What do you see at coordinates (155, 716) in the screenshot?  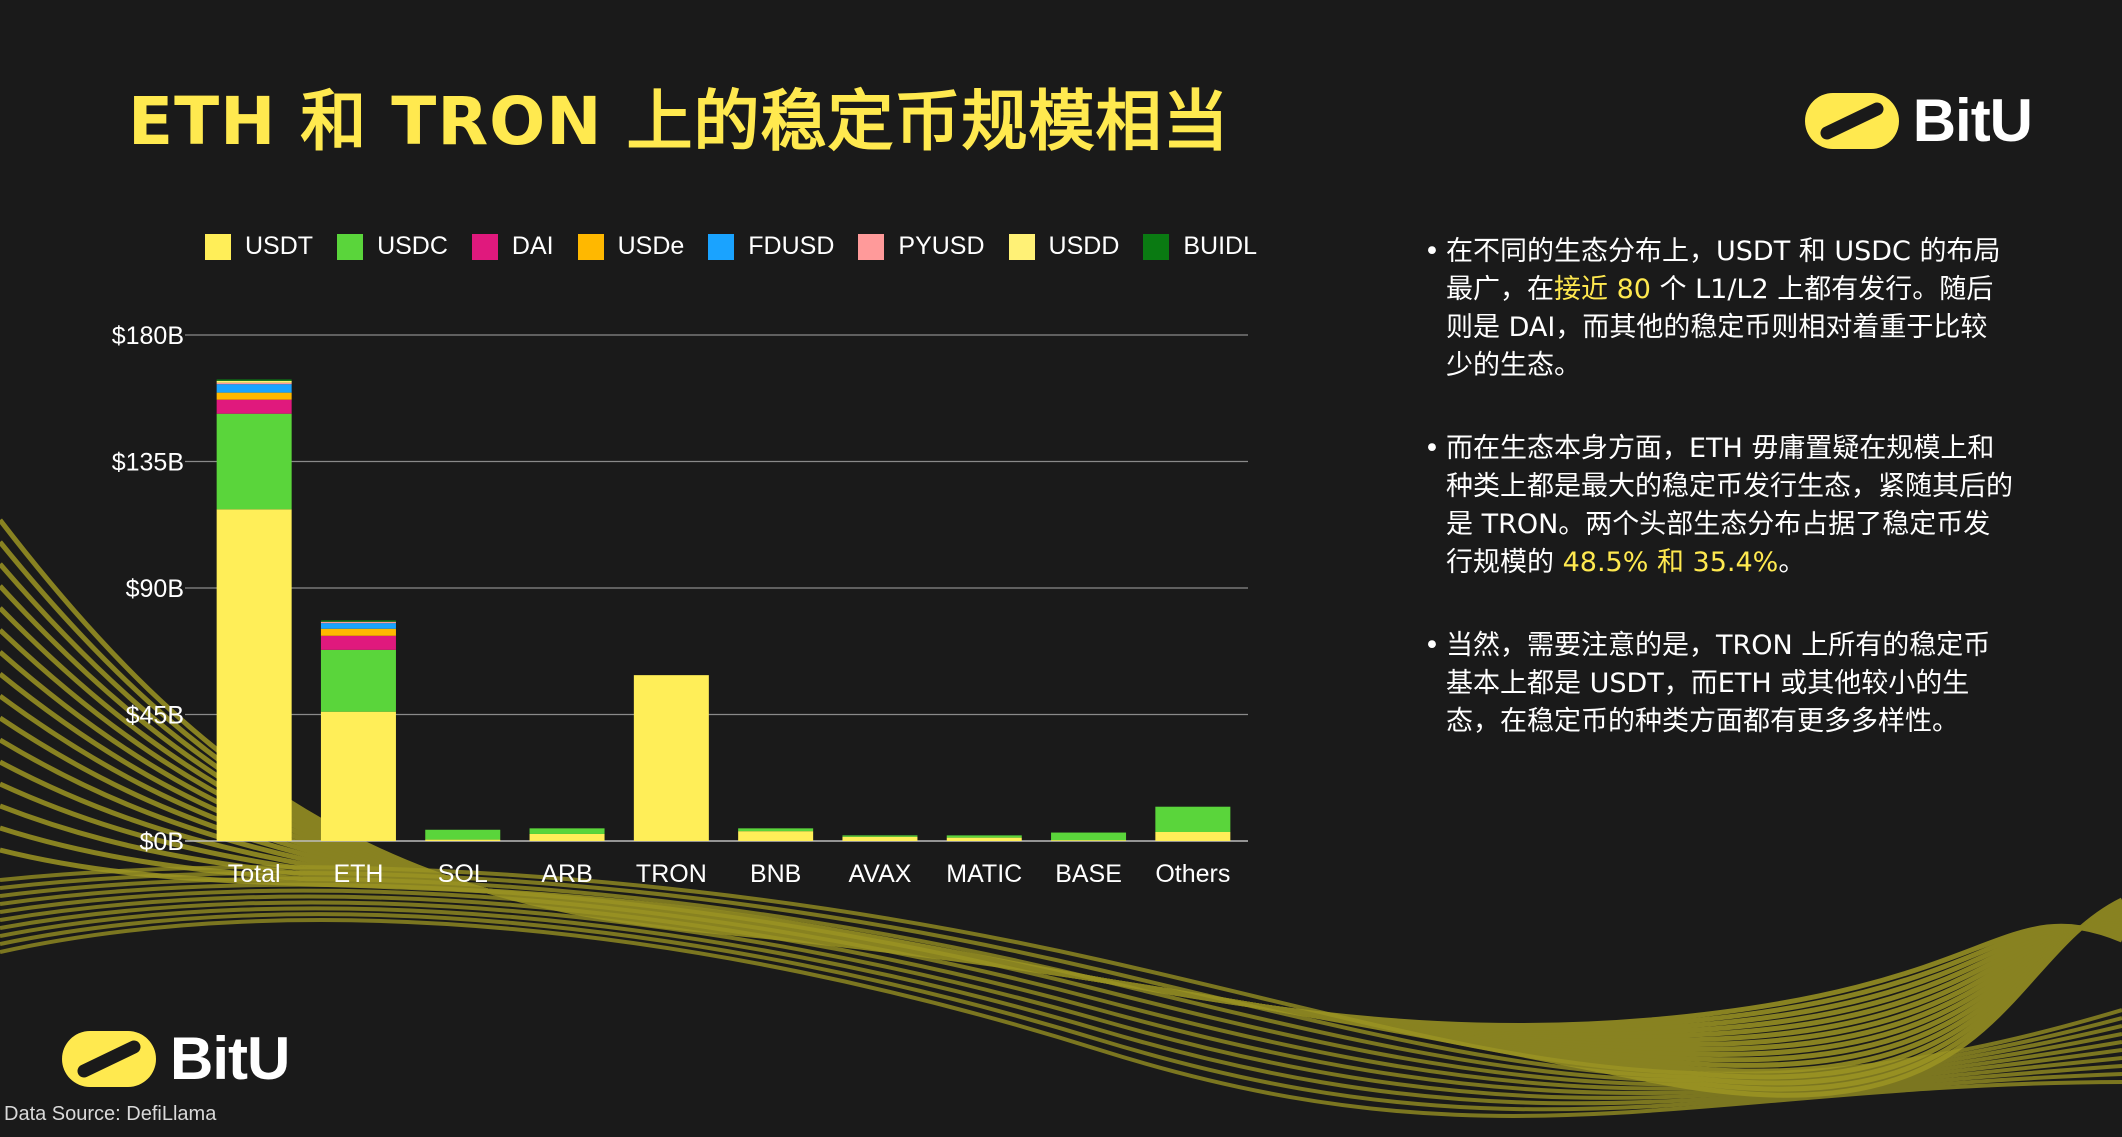 I see `y-tick-label: $45B` at bounding box center [155, 716].